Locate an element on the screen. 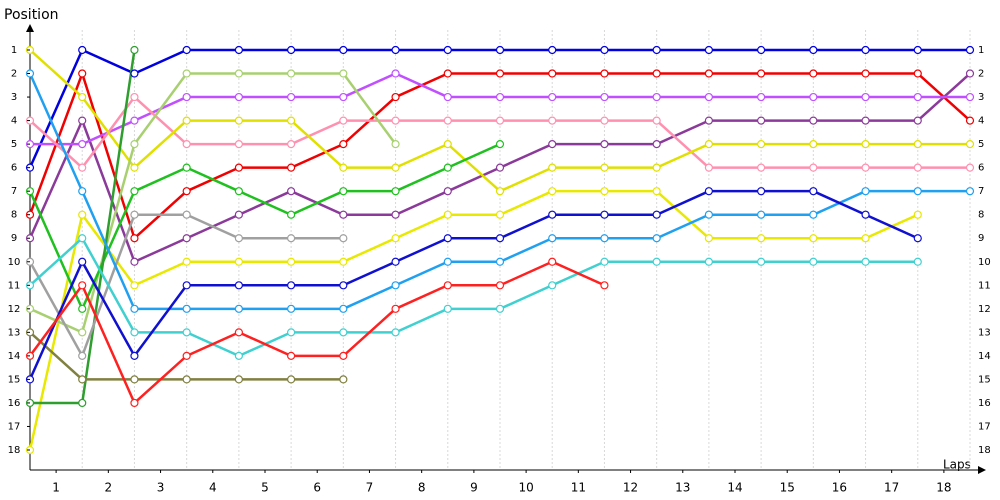  x-tick-label: 11 is located at coordinates (578, 488).